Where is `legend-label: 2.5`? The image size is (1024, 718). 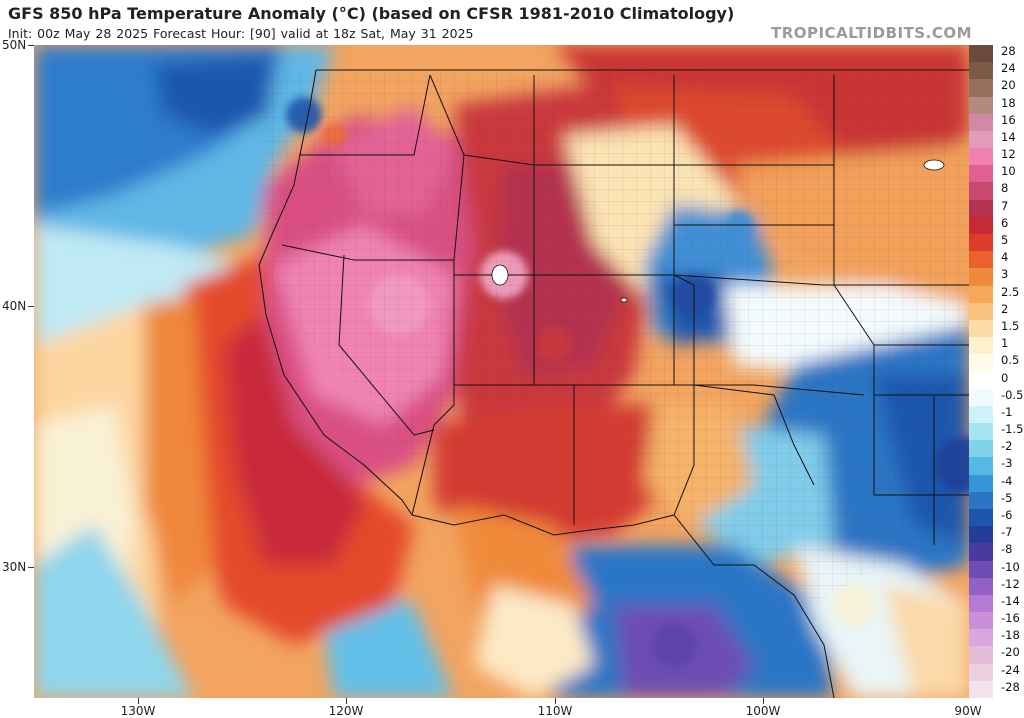
legend-label: 2.5 is located at coordinates (1010, 291).